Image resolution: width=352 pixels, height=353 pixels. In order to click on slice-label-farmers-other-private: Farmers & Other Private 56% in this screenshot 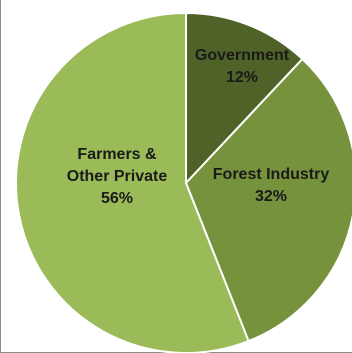, I will do `click(117, 176)`.